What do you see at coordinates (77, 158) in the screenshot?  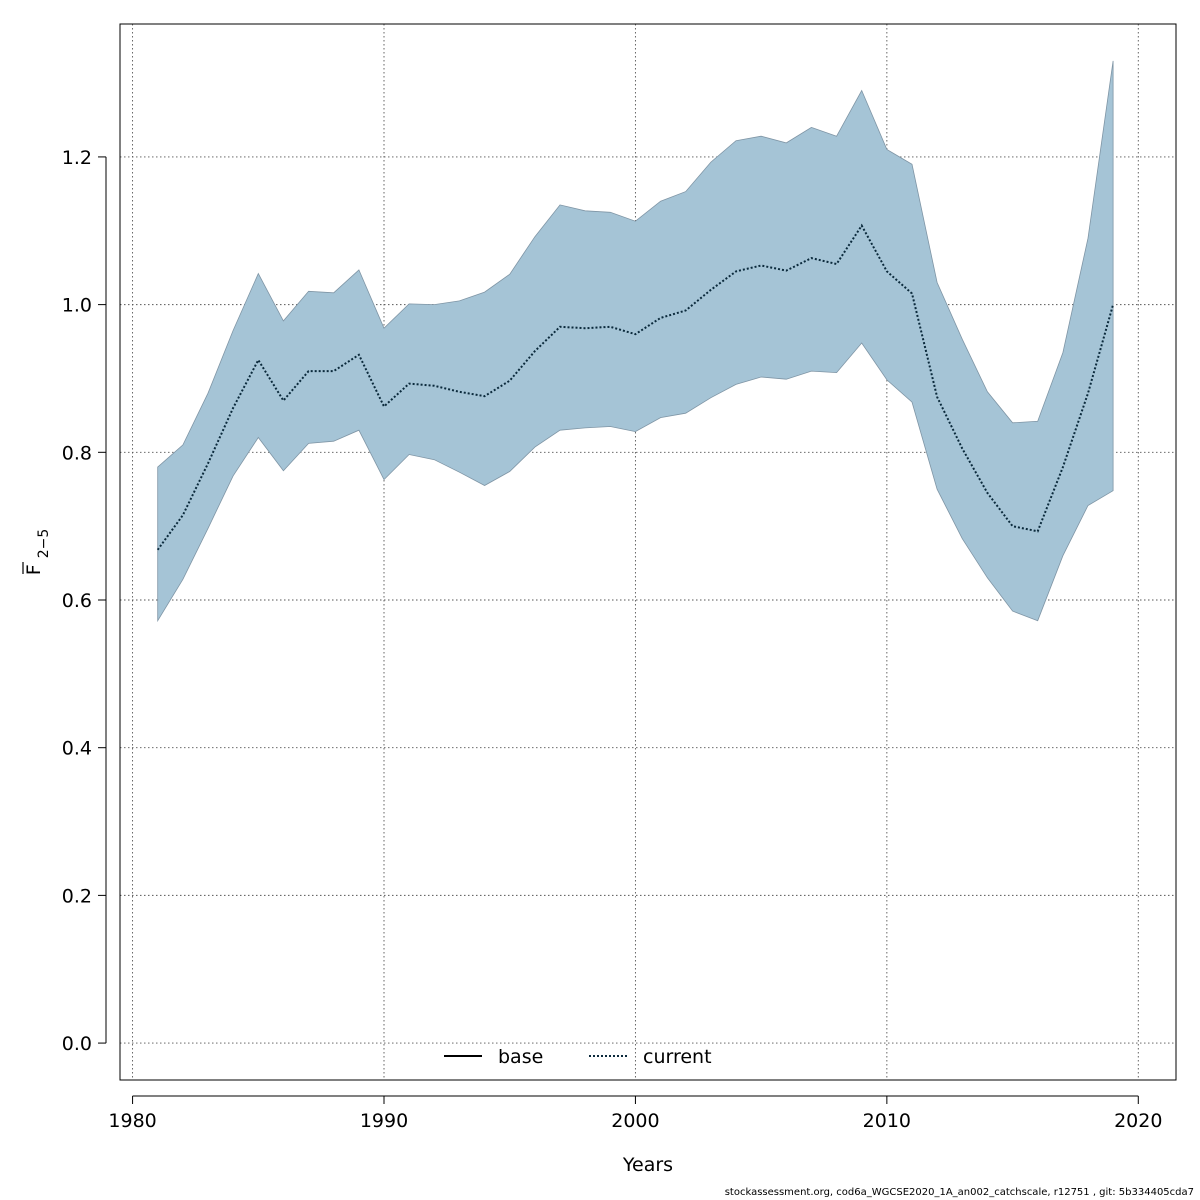 I see `y-tick-label: 1.2` at bounding box center [77, 158].